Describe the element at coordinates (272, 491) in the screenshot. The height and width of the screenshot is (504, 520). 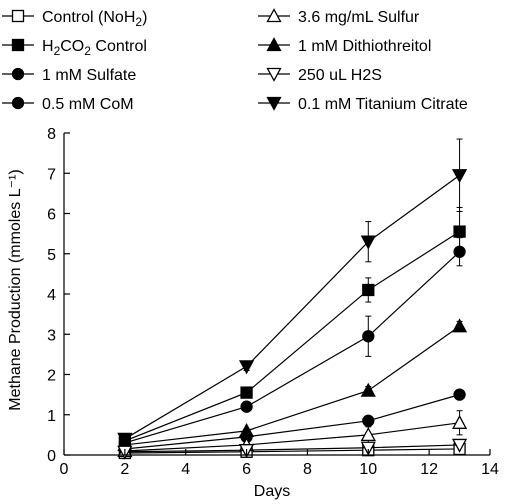
I see `x-axis-label: Days` at that location.